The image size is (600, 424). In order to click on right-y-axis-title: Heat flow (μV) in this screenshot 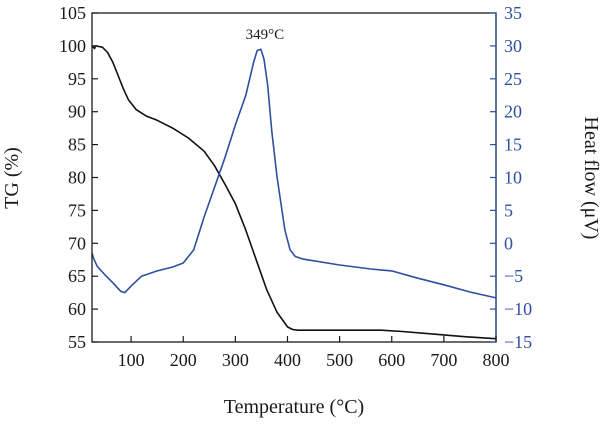, I will do `click(590, 178)`.